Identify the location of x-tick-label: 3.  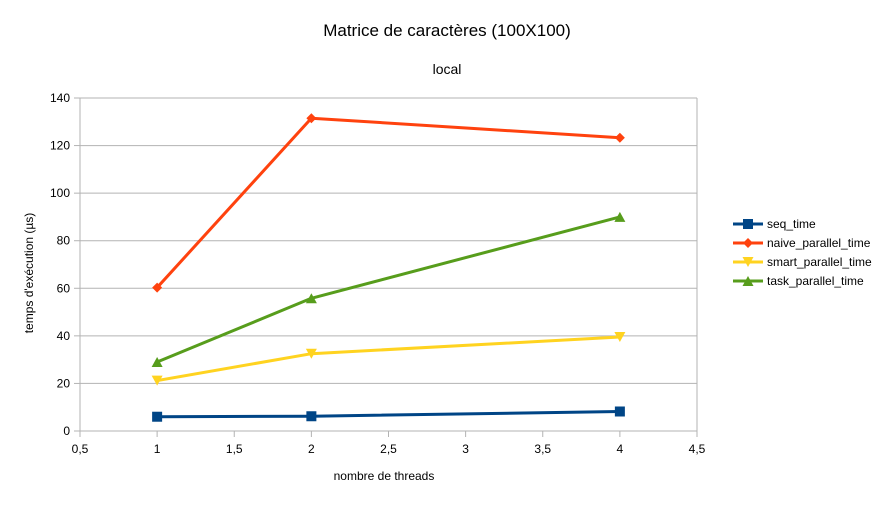
(465, 449).